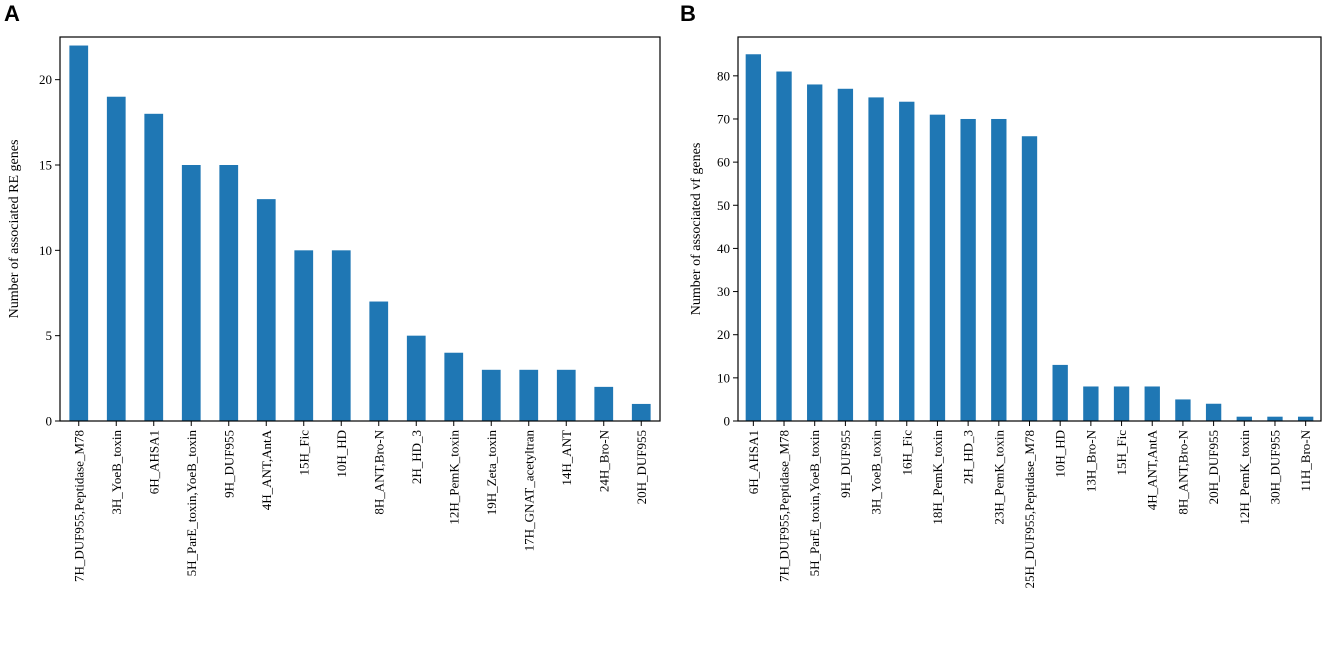 Image resolution: width=1325 pixels, height=656 pixels. Describe the element at coordinates (723, 162) in the screenshot. I see `y-tick-label: 60` at that location.